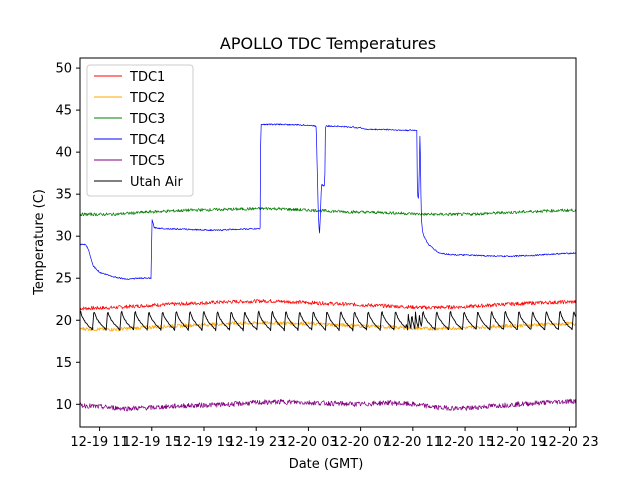  What do you see at coordinates (328, 43) in the screenshot?
I see `chart-title: APOLLO TDC Temperatures` at bounding box center [328, 43].